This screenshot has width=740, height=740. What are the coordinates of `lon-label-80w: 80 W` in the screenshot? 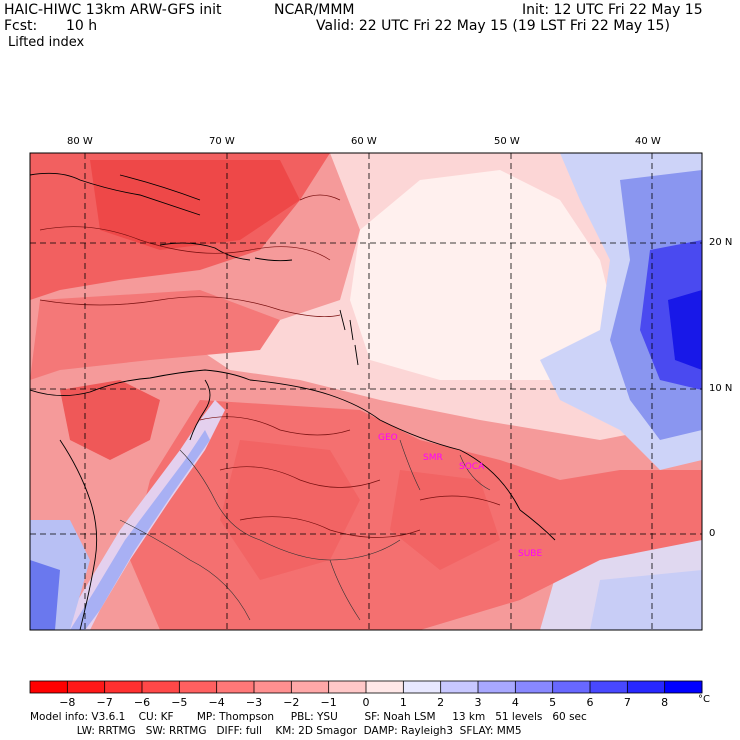 It's located at (80, 141).